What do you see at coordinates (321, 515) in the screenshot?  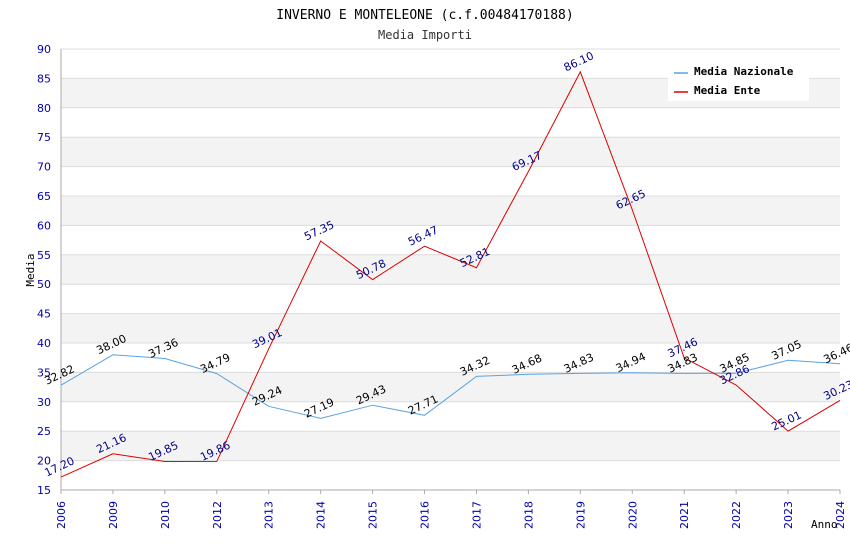 I see `x-tick-label: 2014` at bounding box center [321, 515].